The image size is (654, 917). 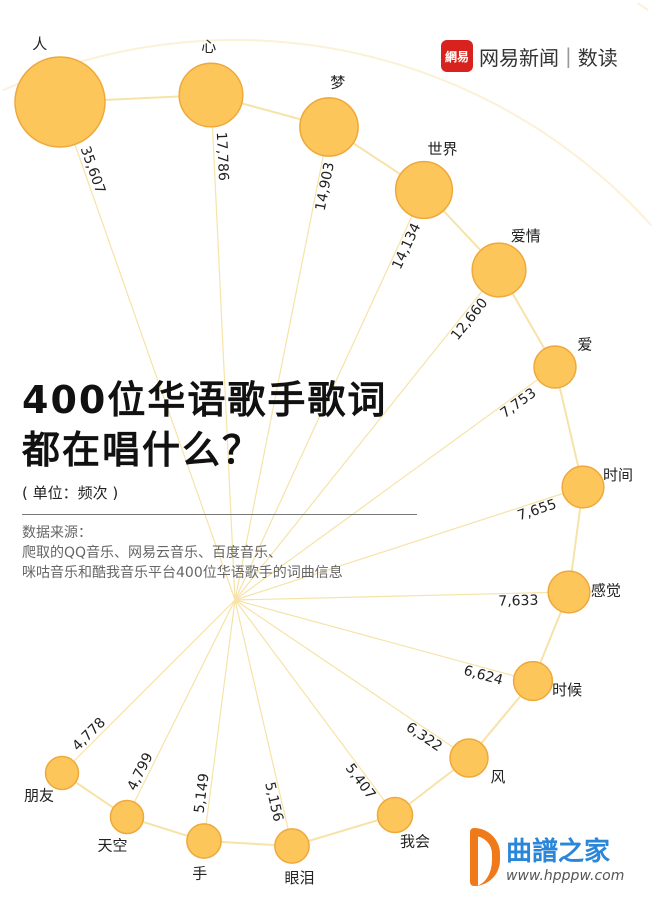 I want to click on word-label: 手, so click(x=199, y=873).